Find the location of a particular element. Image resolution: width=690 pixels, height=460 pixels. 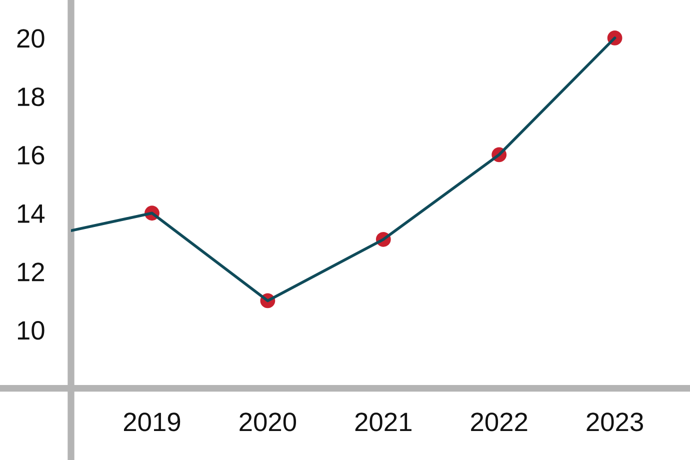

y-tick-label: 20 is located at coordinates (30, 38).